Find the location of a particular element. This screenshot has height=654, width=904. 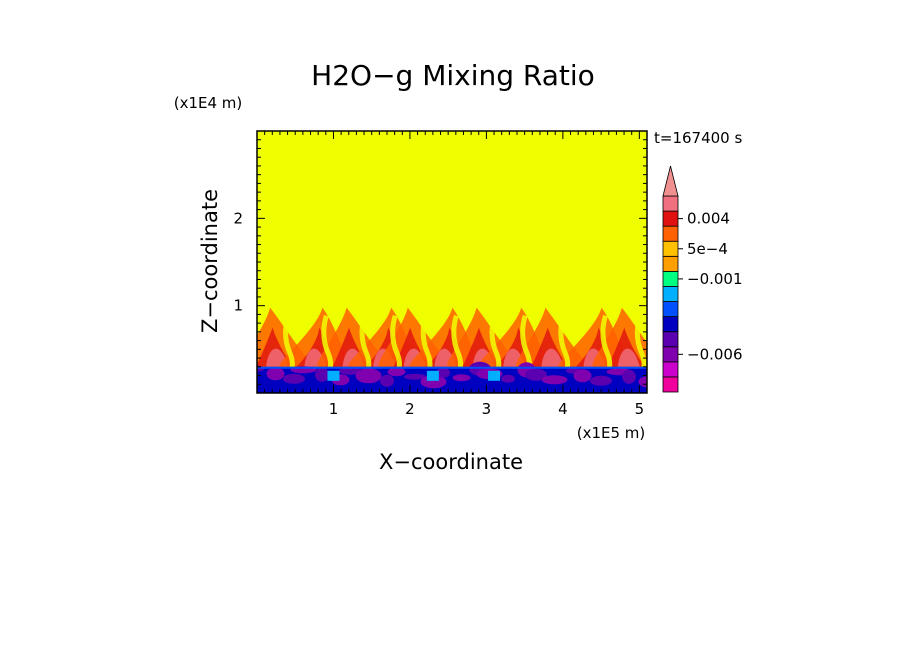

x-tick-label: 3 is located at coordinates (487, 409).